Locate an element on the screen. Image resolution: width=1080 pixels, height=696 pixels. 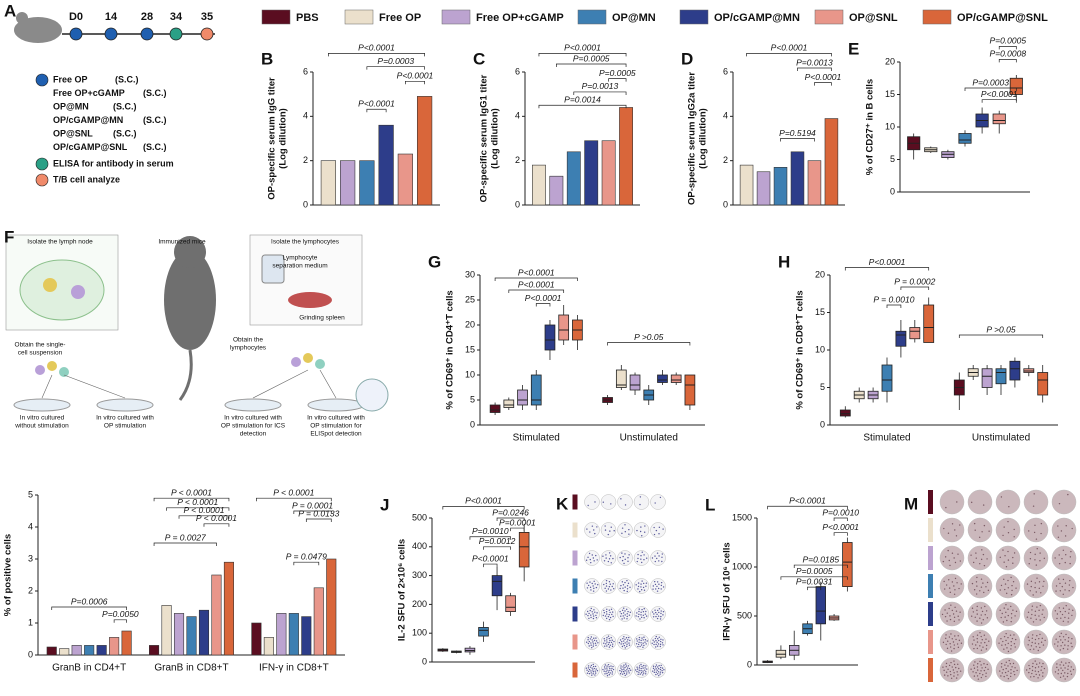
p-value: P=0.0185 is located at coordinates (820, 559).